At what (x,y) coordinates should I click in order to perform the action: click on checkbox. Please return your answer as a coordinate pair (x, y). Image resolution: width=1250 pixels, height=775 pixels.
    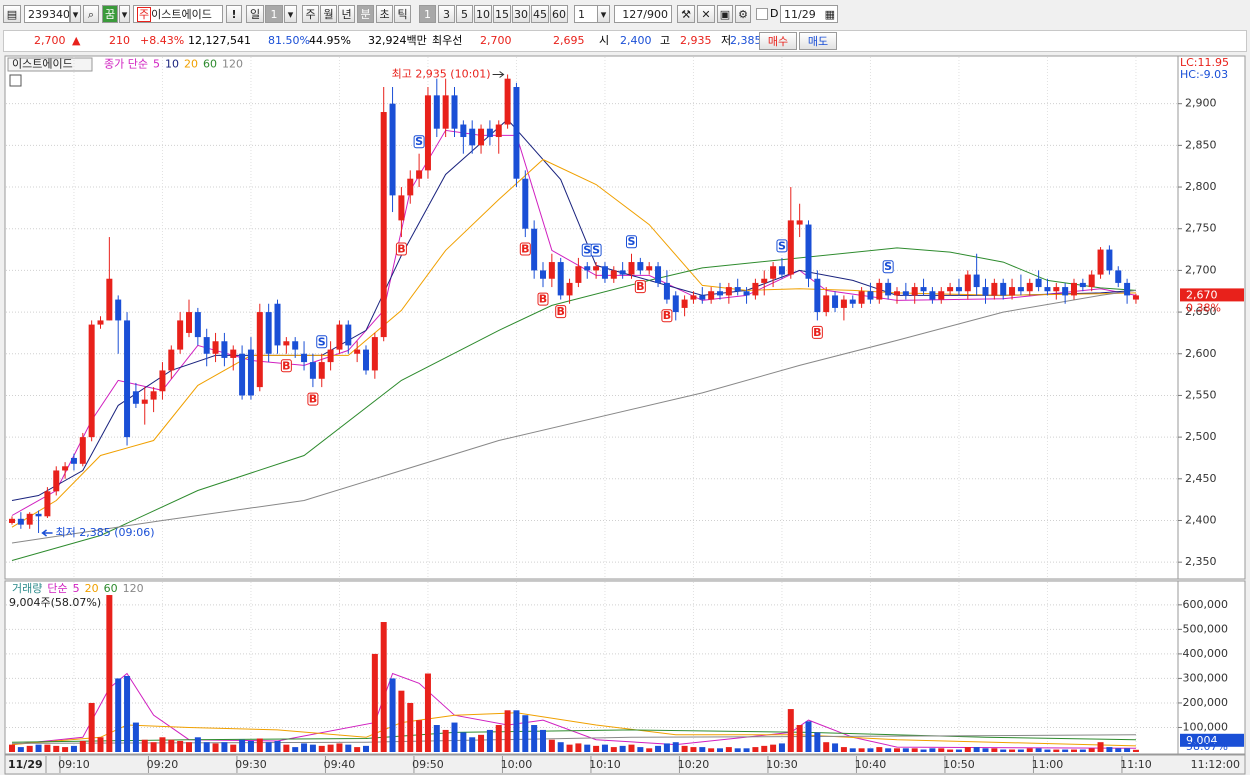
    Looking at the image, I should click on (762, 14).